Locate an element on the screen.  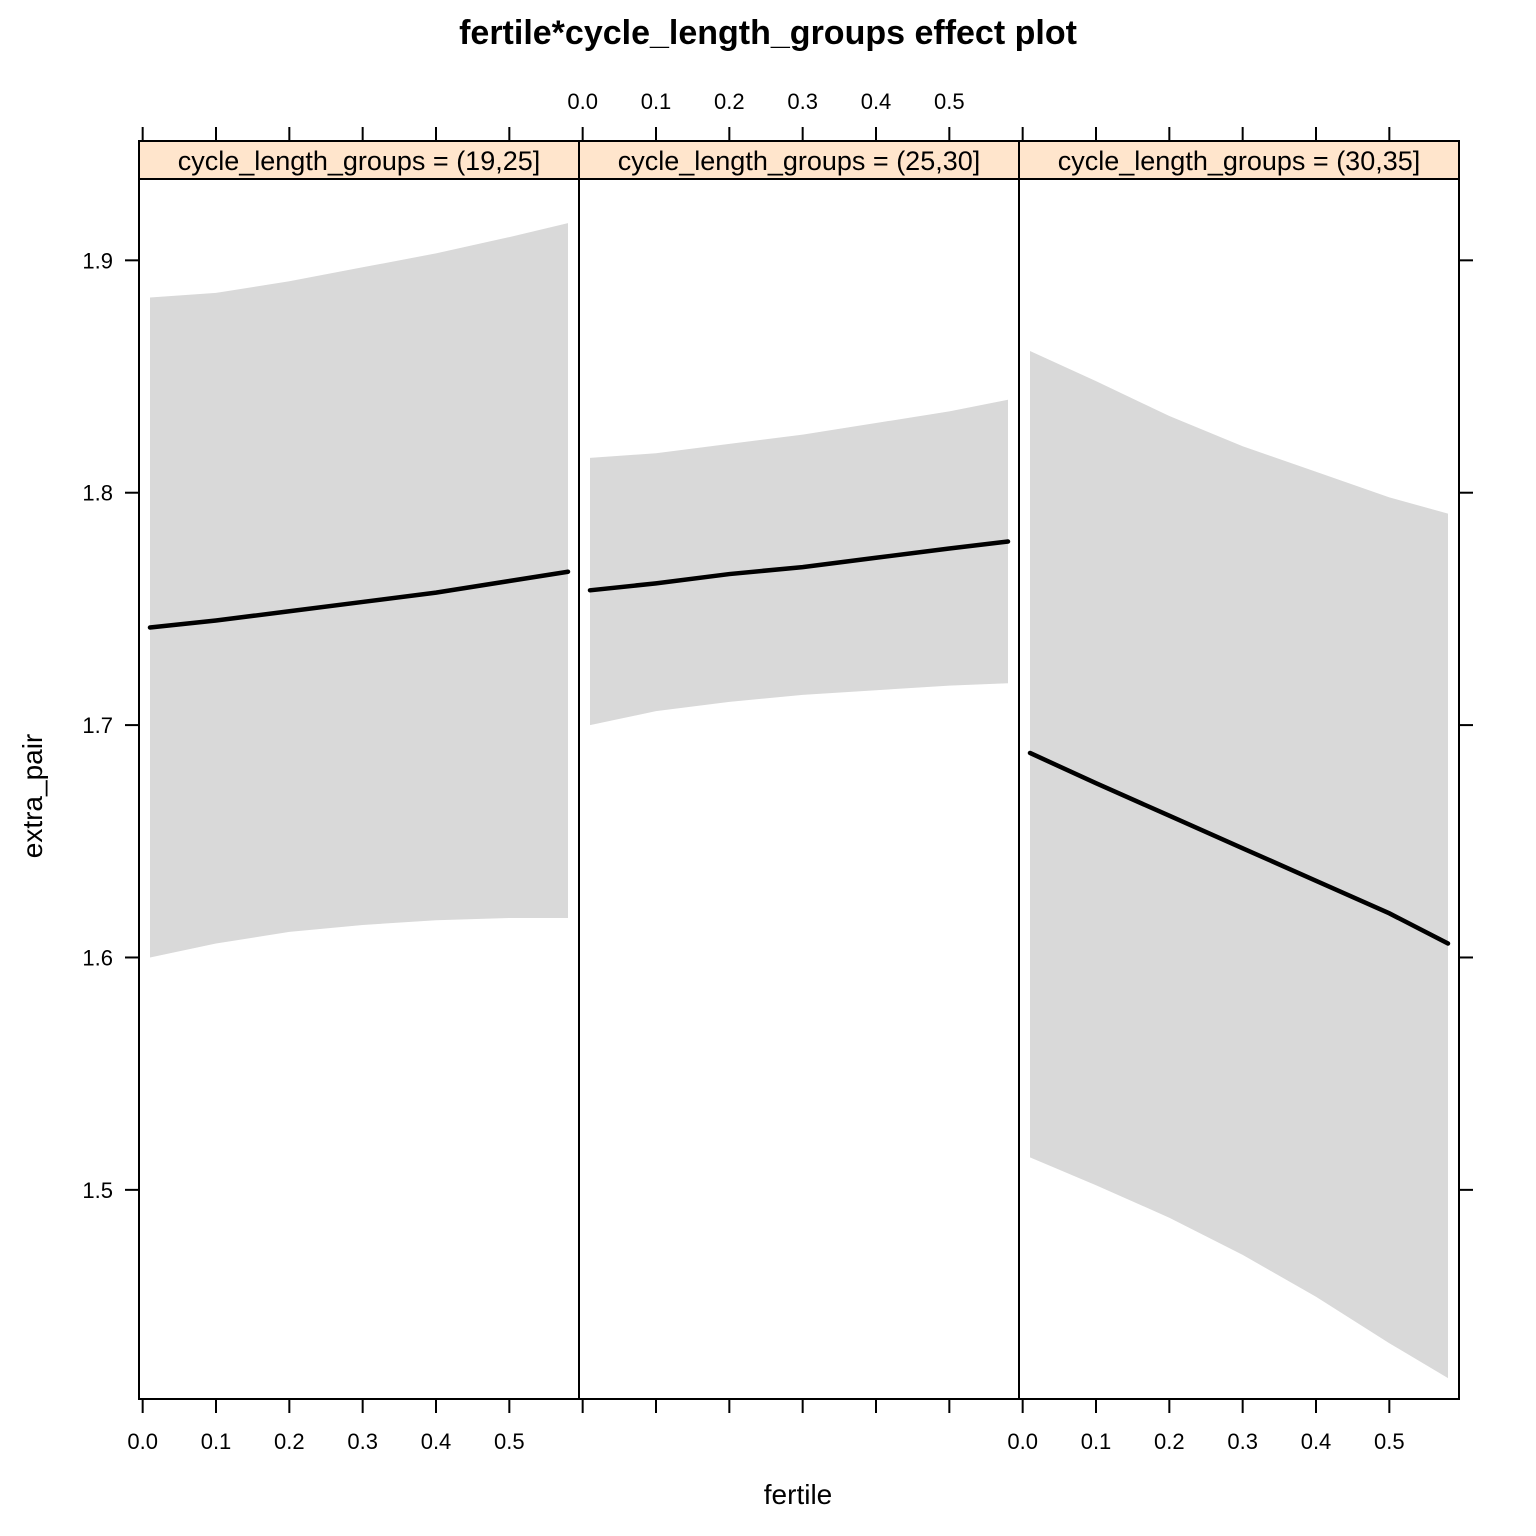
x-axis-label: fertile is located at coordinates (798, 1494).